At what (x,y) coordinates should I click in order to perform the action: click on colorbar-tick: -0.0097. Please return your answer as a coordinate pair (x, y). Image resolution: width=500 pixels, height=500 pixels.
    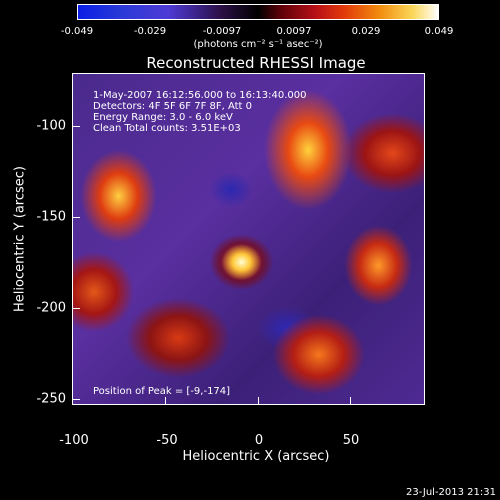
    Looking at the image, I should click on (222, 31).